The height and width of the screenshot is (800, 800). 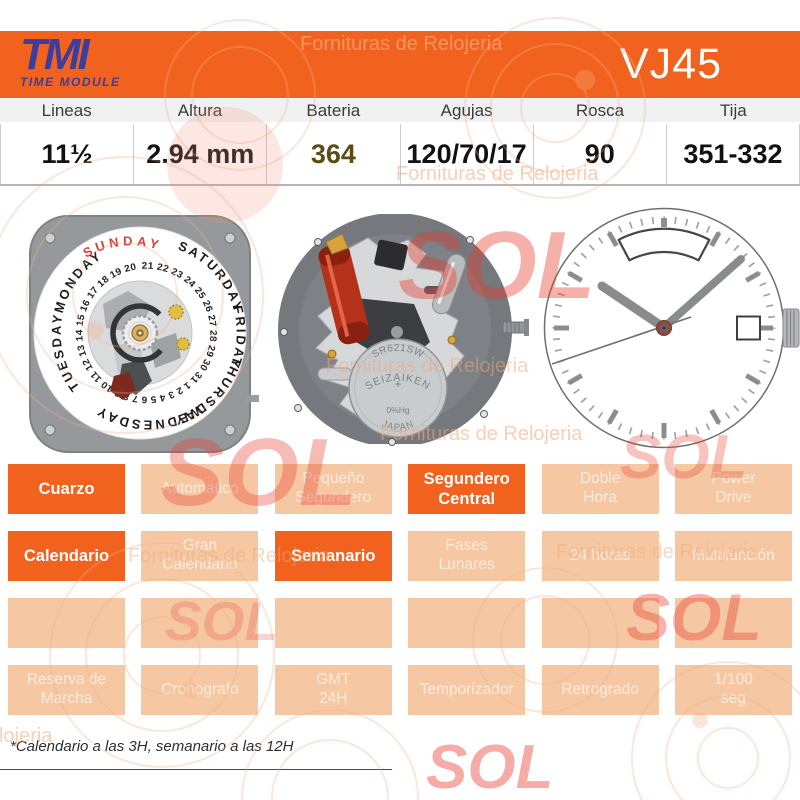 What do you see at coordinates (748, 328) in the screenshot?
I see `date-window` at bounding box center [748, 328].